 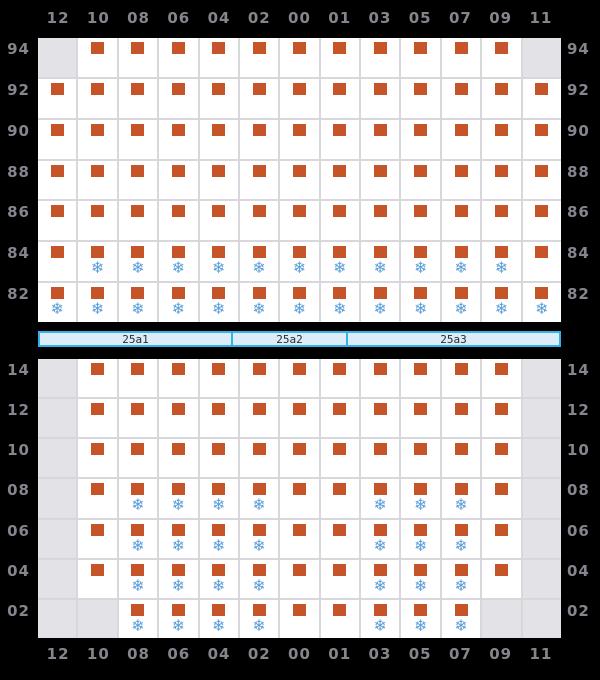 What do you see at coordinates (135, 339) in the screenshot?
I see `section-segment: 25a1` at bounding box center [135, 339].